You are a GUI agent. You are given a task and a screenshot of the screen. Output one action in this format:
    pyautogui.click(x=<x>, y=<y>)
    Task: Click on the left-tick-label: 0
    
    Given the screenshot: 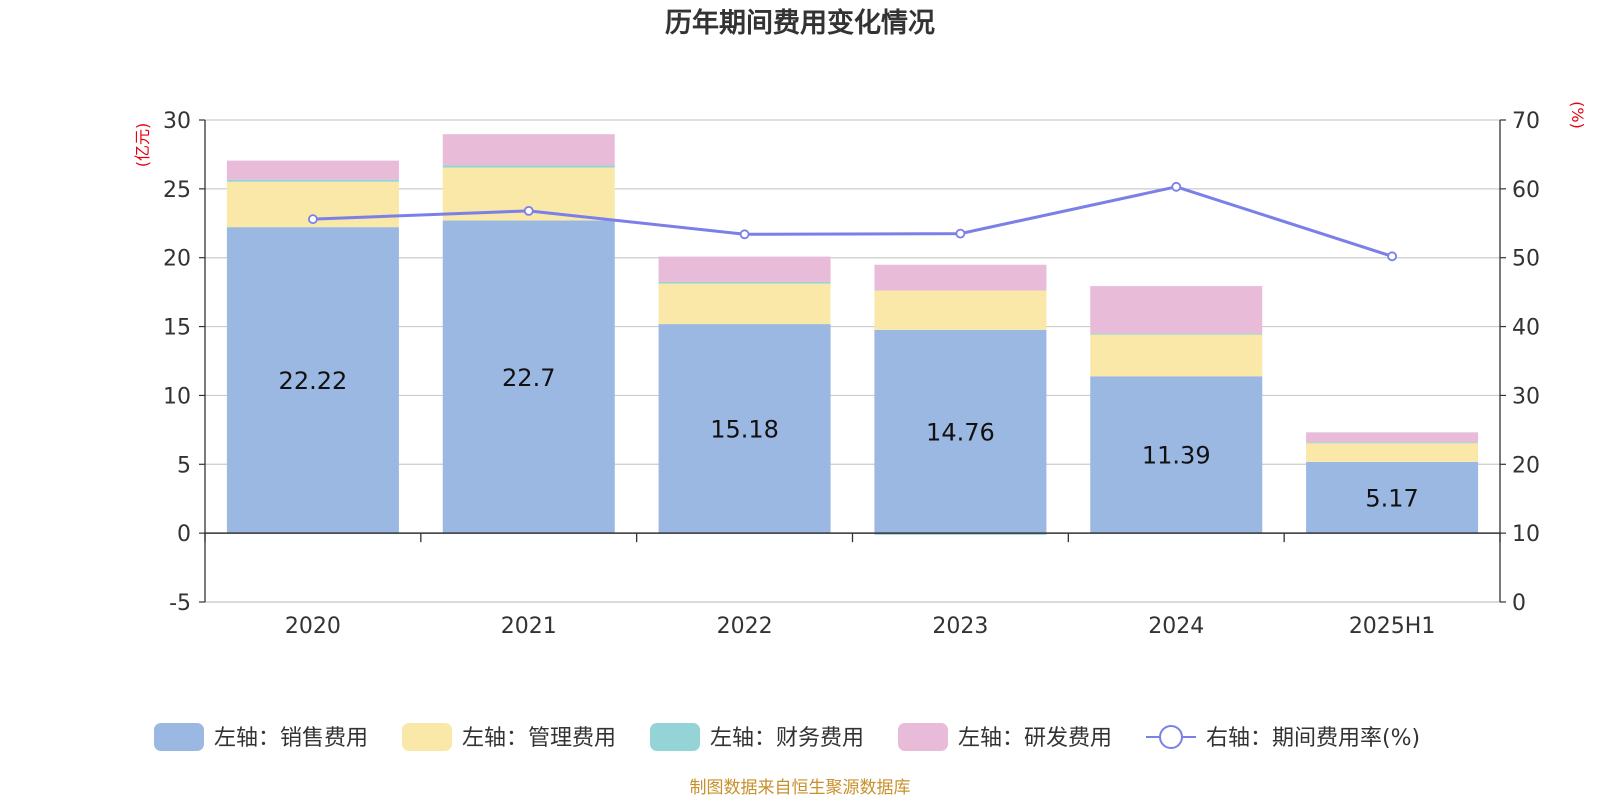 What is the action you would take?
    pyautogui.click(x=184, y=534)
    